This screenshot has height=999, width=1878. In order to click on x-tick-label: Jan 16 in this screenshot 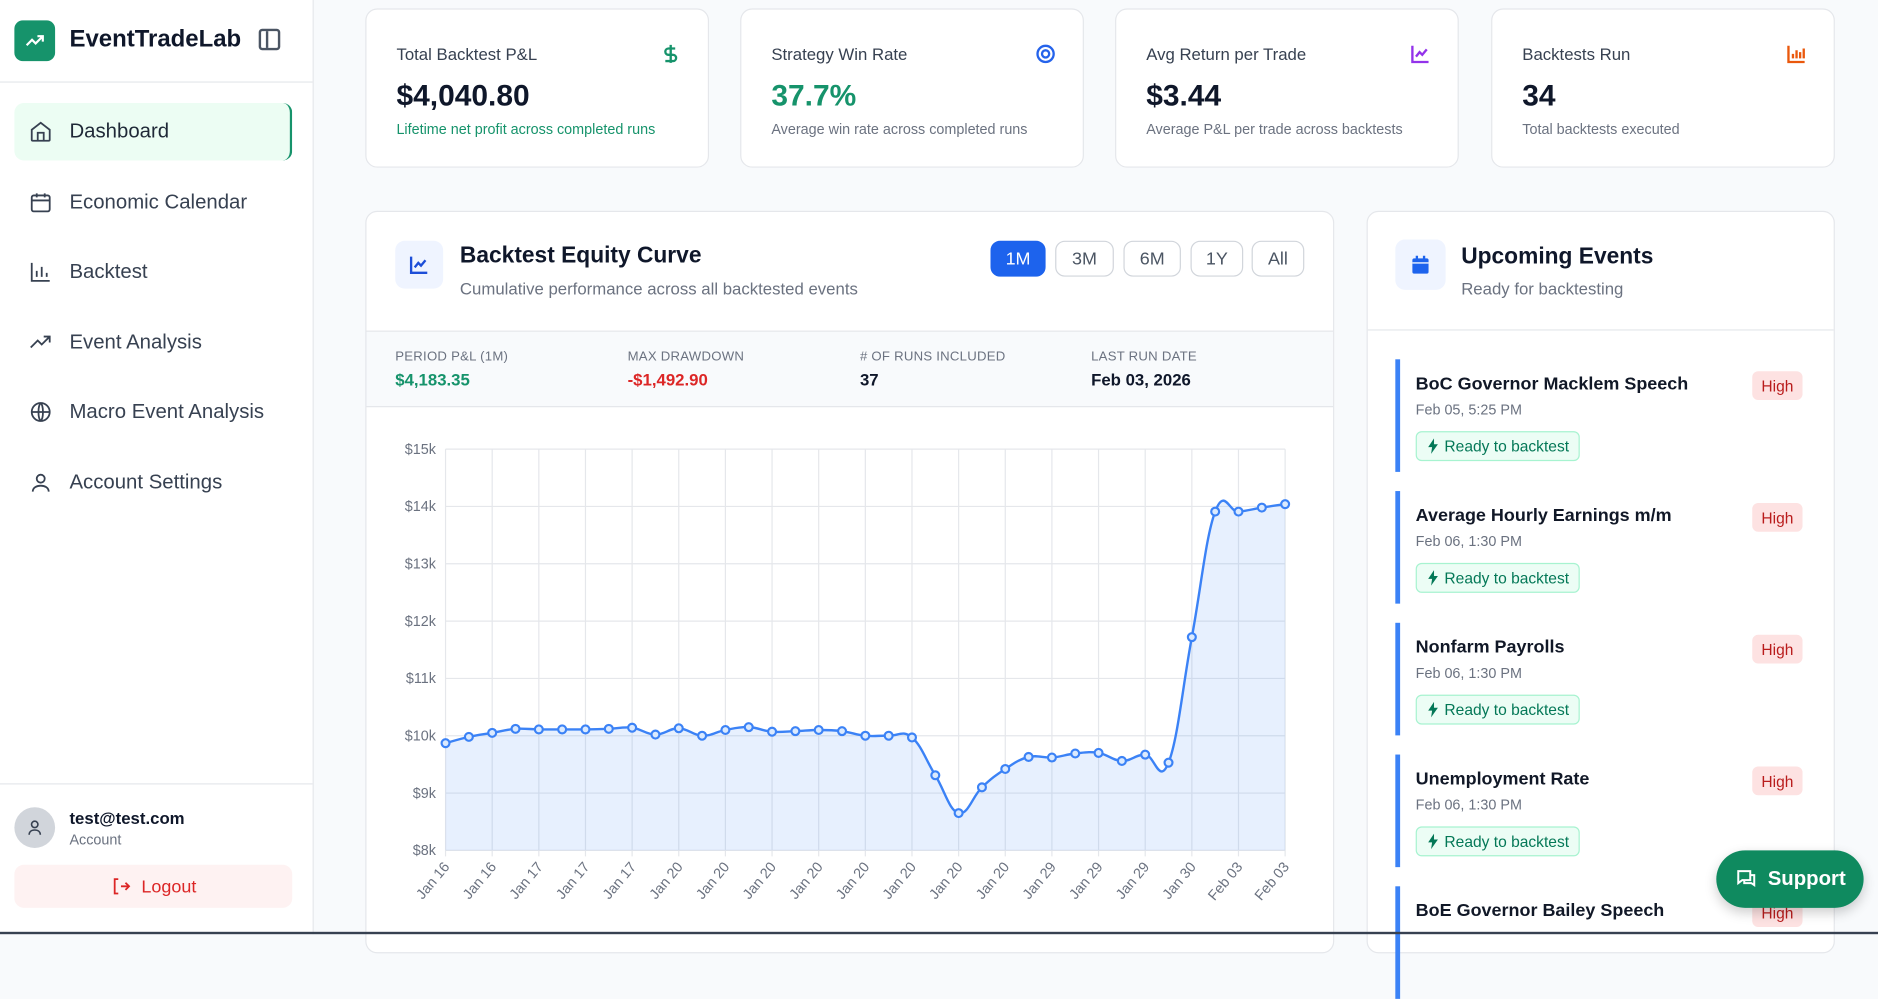, I will do `click(480, 880)`.